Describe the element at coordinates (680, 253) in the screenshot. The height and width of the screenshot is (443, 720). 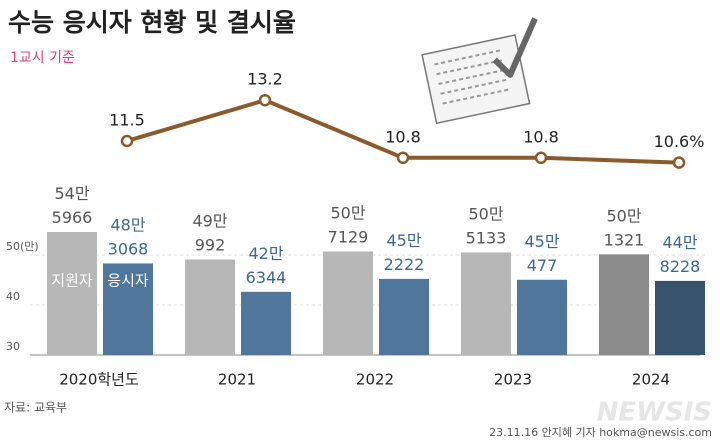
I see `value-label: 44만 8228` at that location.